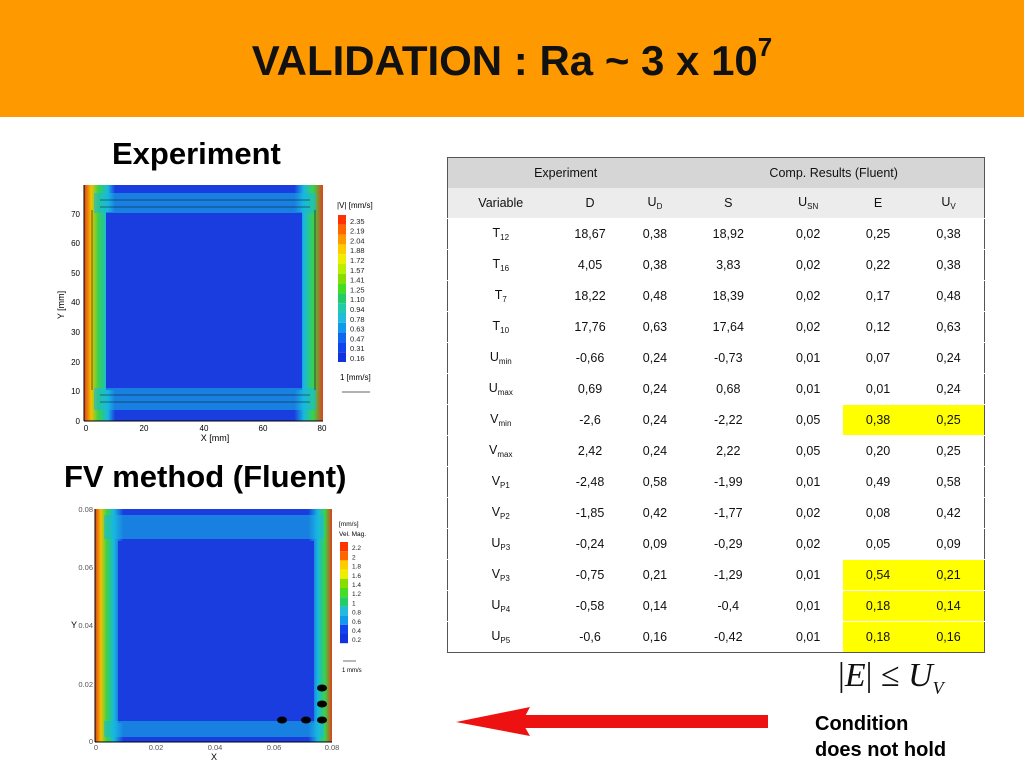 The width and height of the screenshot is (1024, 768). I want to click on cell-e: 0,12, so click(878, 327).